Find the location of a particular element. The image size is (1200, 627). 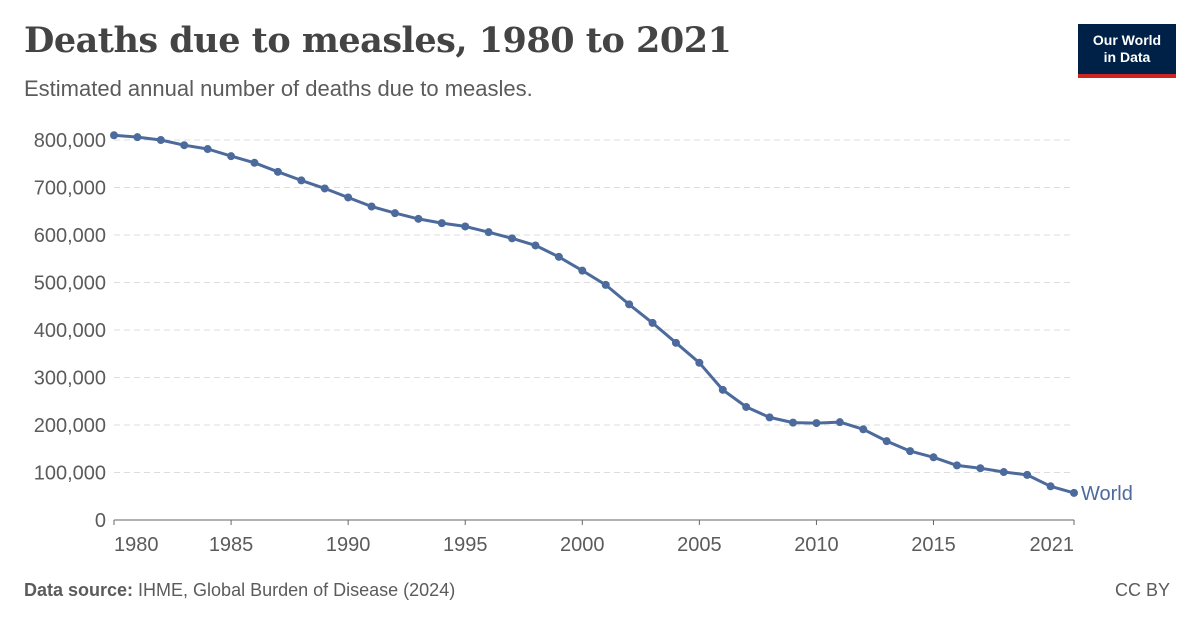

y-tick-label: 600,000 is located at coordinates (70, 236).